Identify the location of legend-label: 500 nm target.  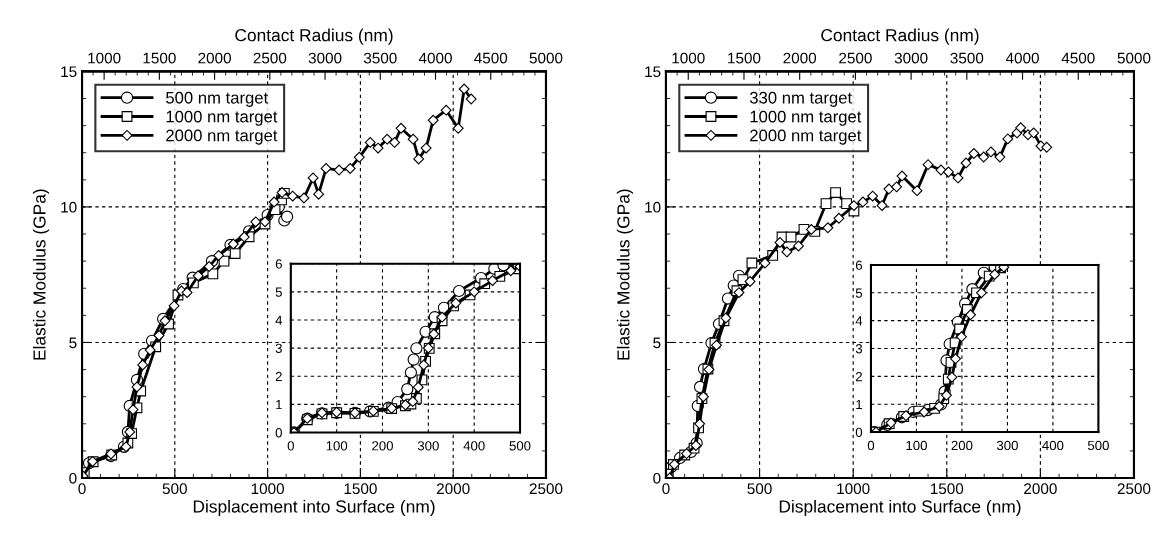
(217, 99).